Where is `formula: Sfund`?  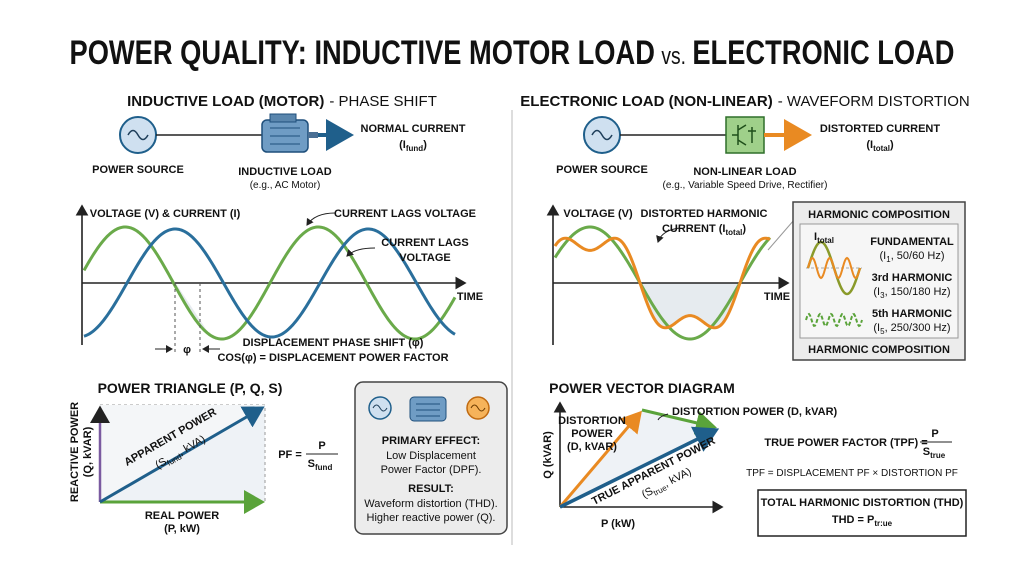
formula: Sfund is located at coordinates (320, 465).